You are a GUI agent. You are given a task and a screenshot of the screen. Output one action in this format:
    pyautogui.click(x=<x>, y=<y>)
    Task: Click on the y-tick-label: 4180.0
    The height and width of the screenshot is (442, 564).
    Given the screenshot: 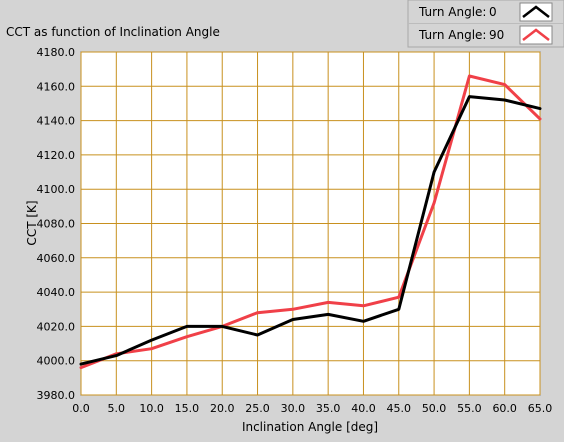 What is the action you would take?
    pyautogui.click(x=56, y=52)
    